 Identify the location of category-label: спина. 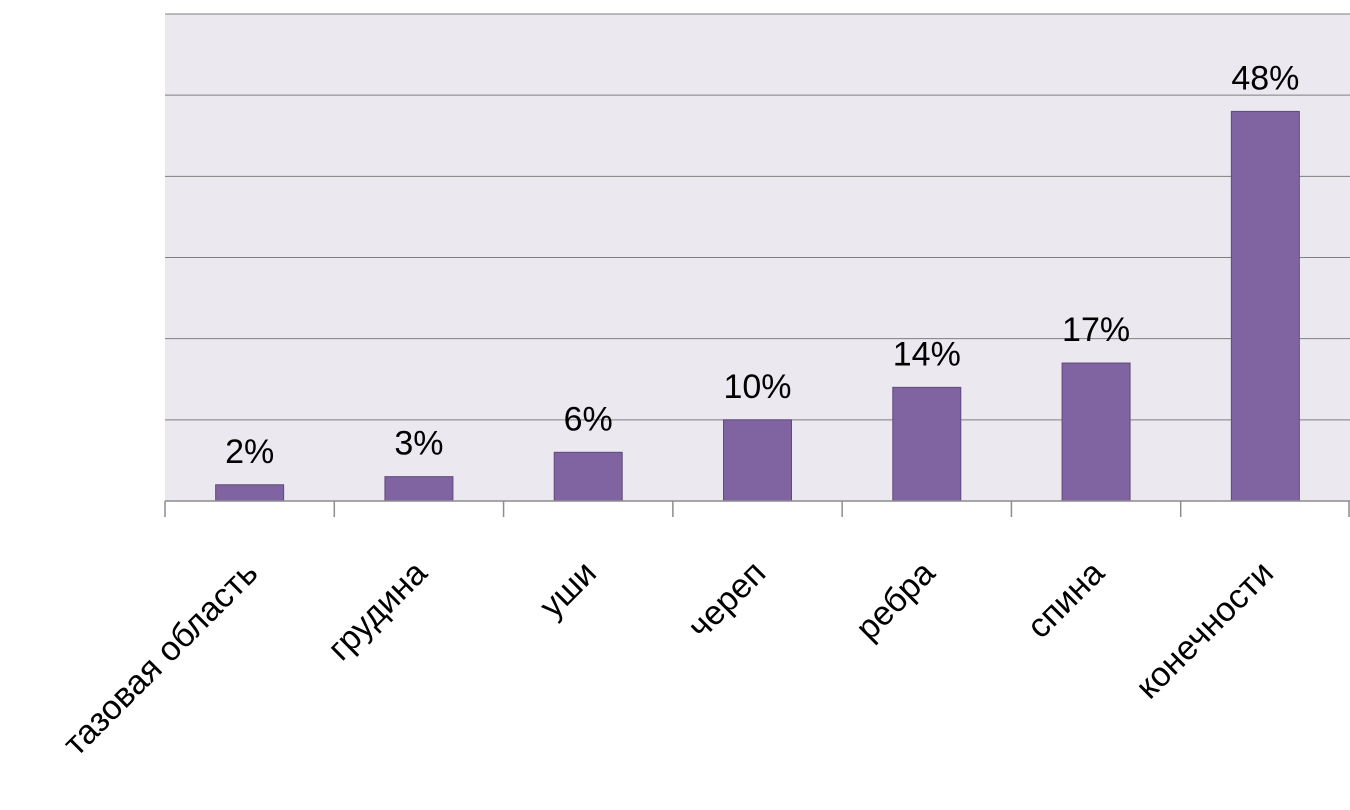
(1066, 600).